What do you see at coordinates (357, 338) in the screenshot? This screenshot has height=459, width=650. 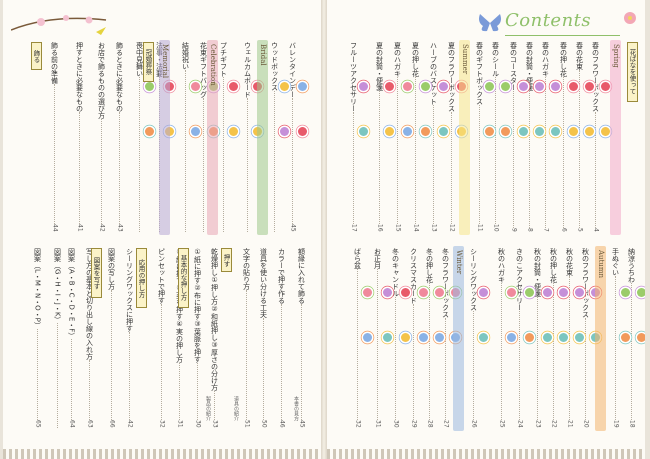 I see `toc-entry: ばら盆 32` at bounding box center [357, 338].